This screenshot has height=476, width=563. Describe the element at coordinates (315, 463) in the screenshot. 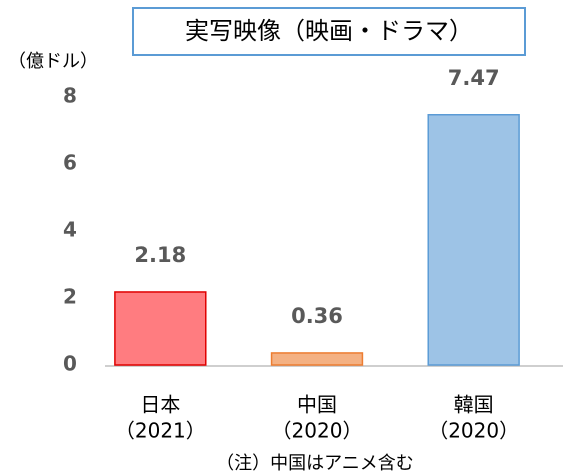

I see `note: （注）中国はアニメ含む` at that location.